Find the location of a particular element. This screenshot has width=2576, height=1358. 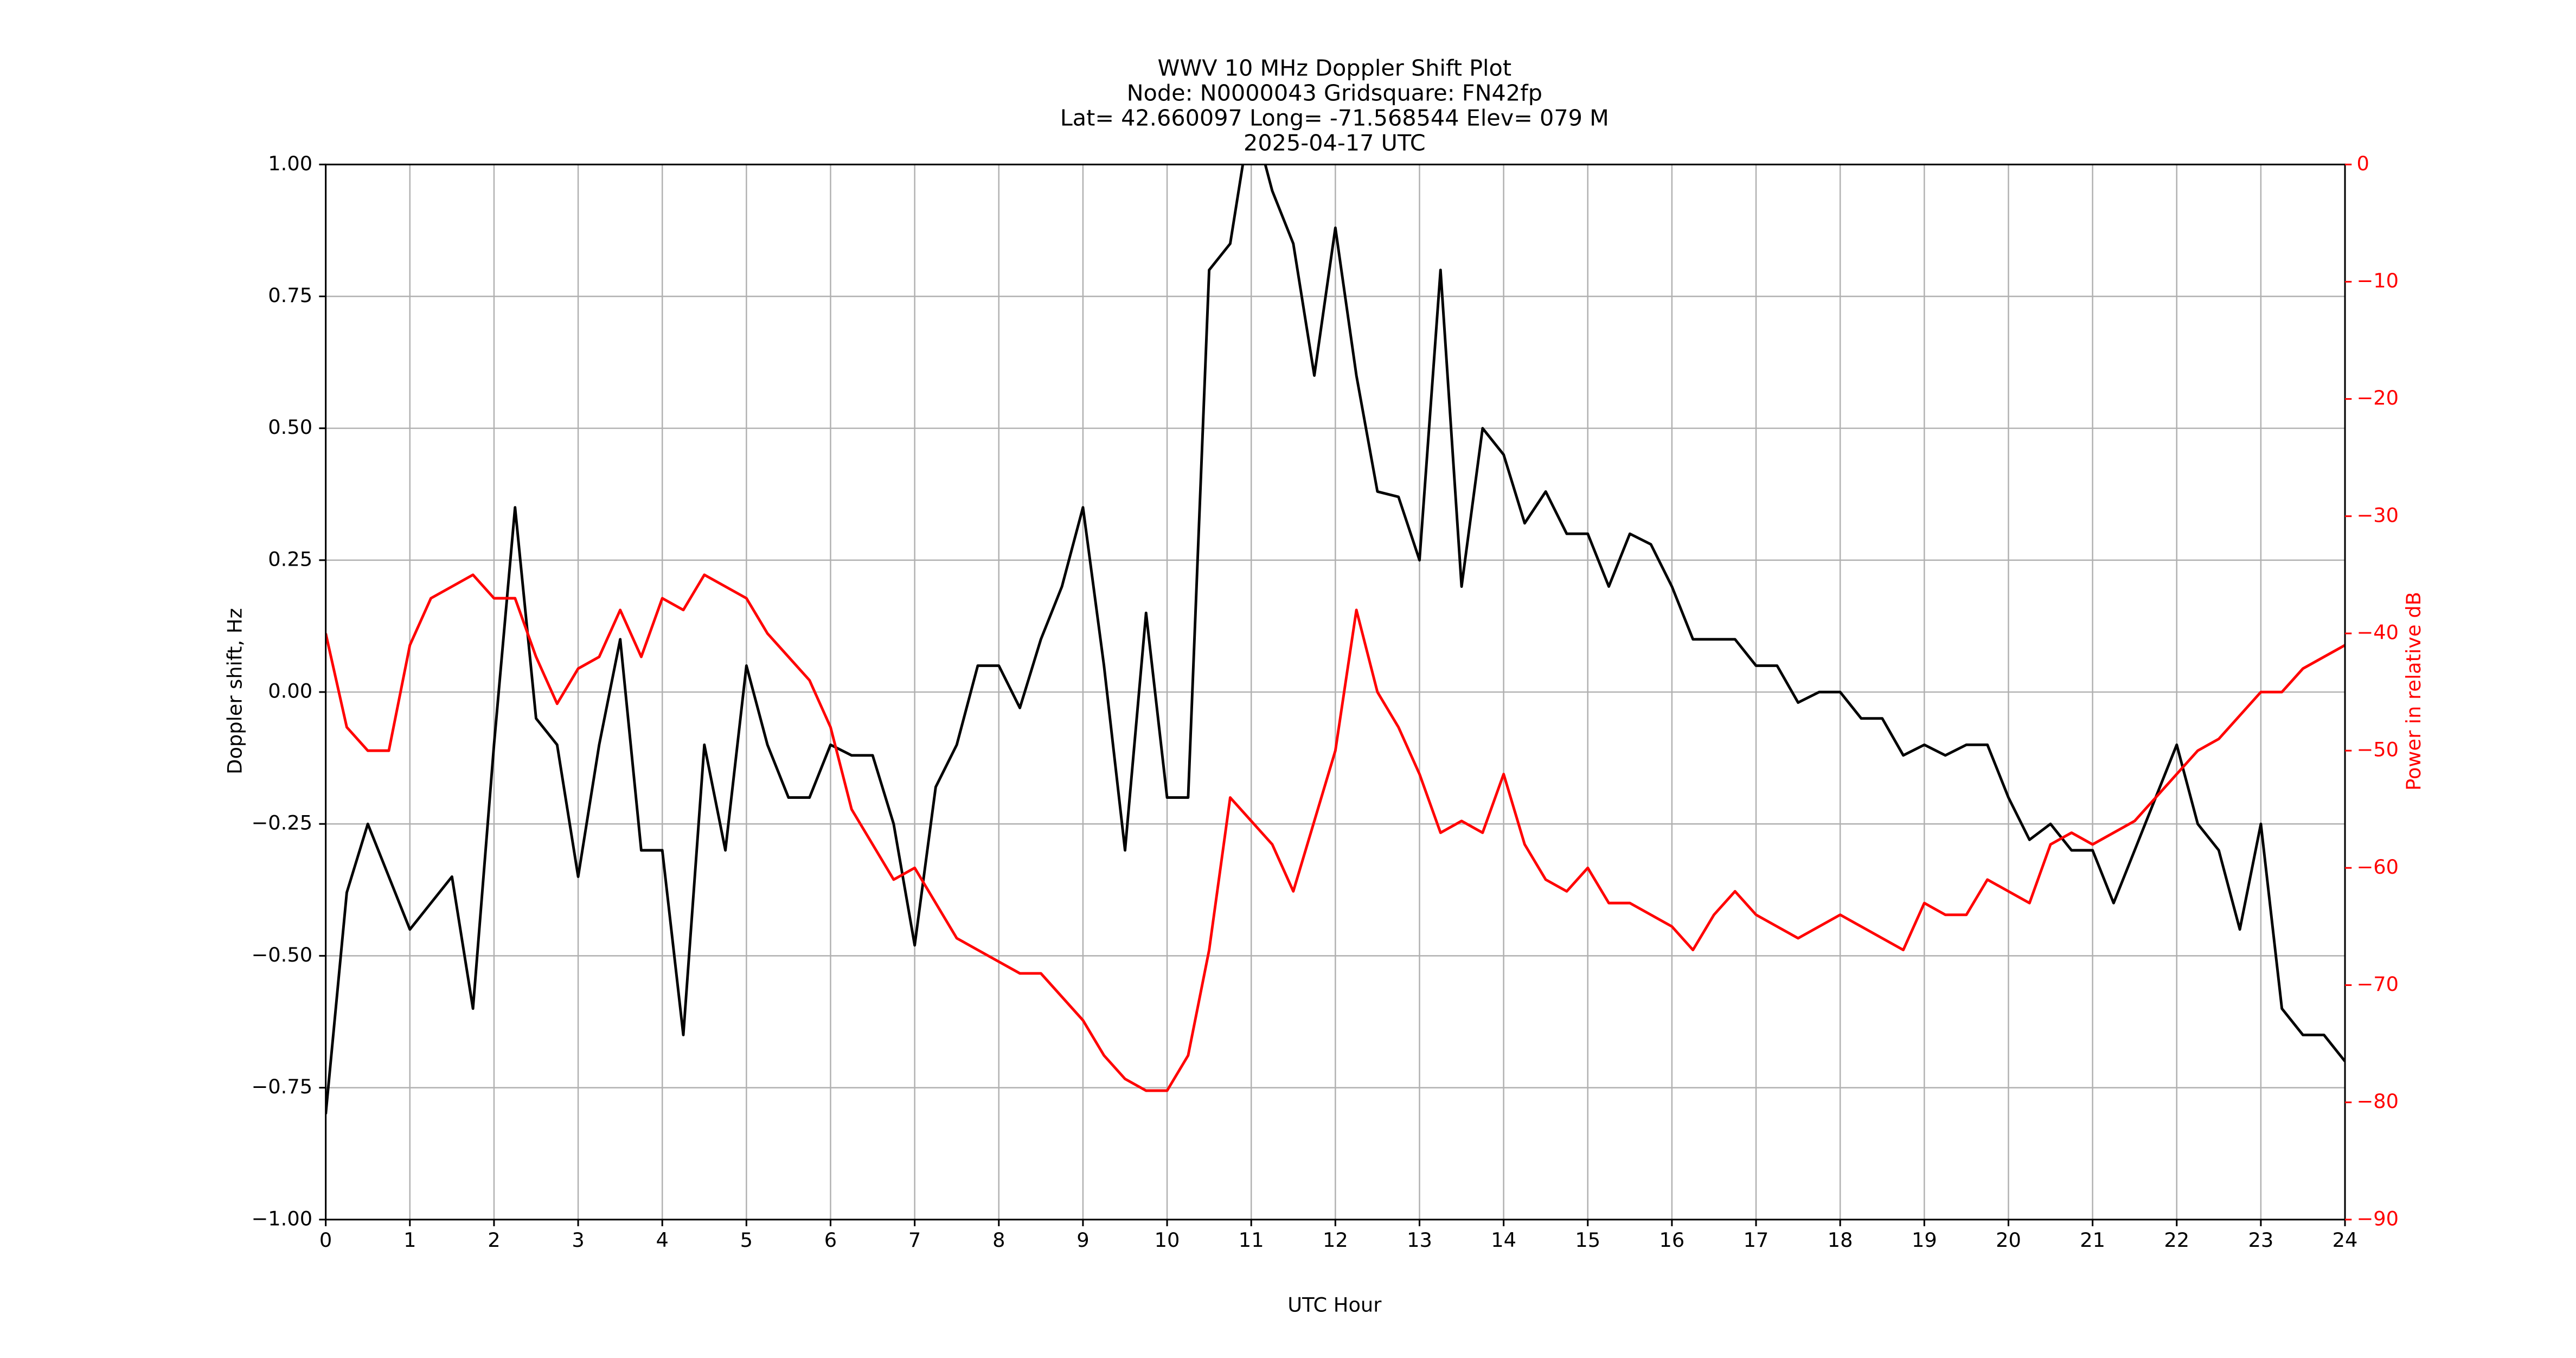

y-tick-label: 0.75 is located at coordinates (290, 295).